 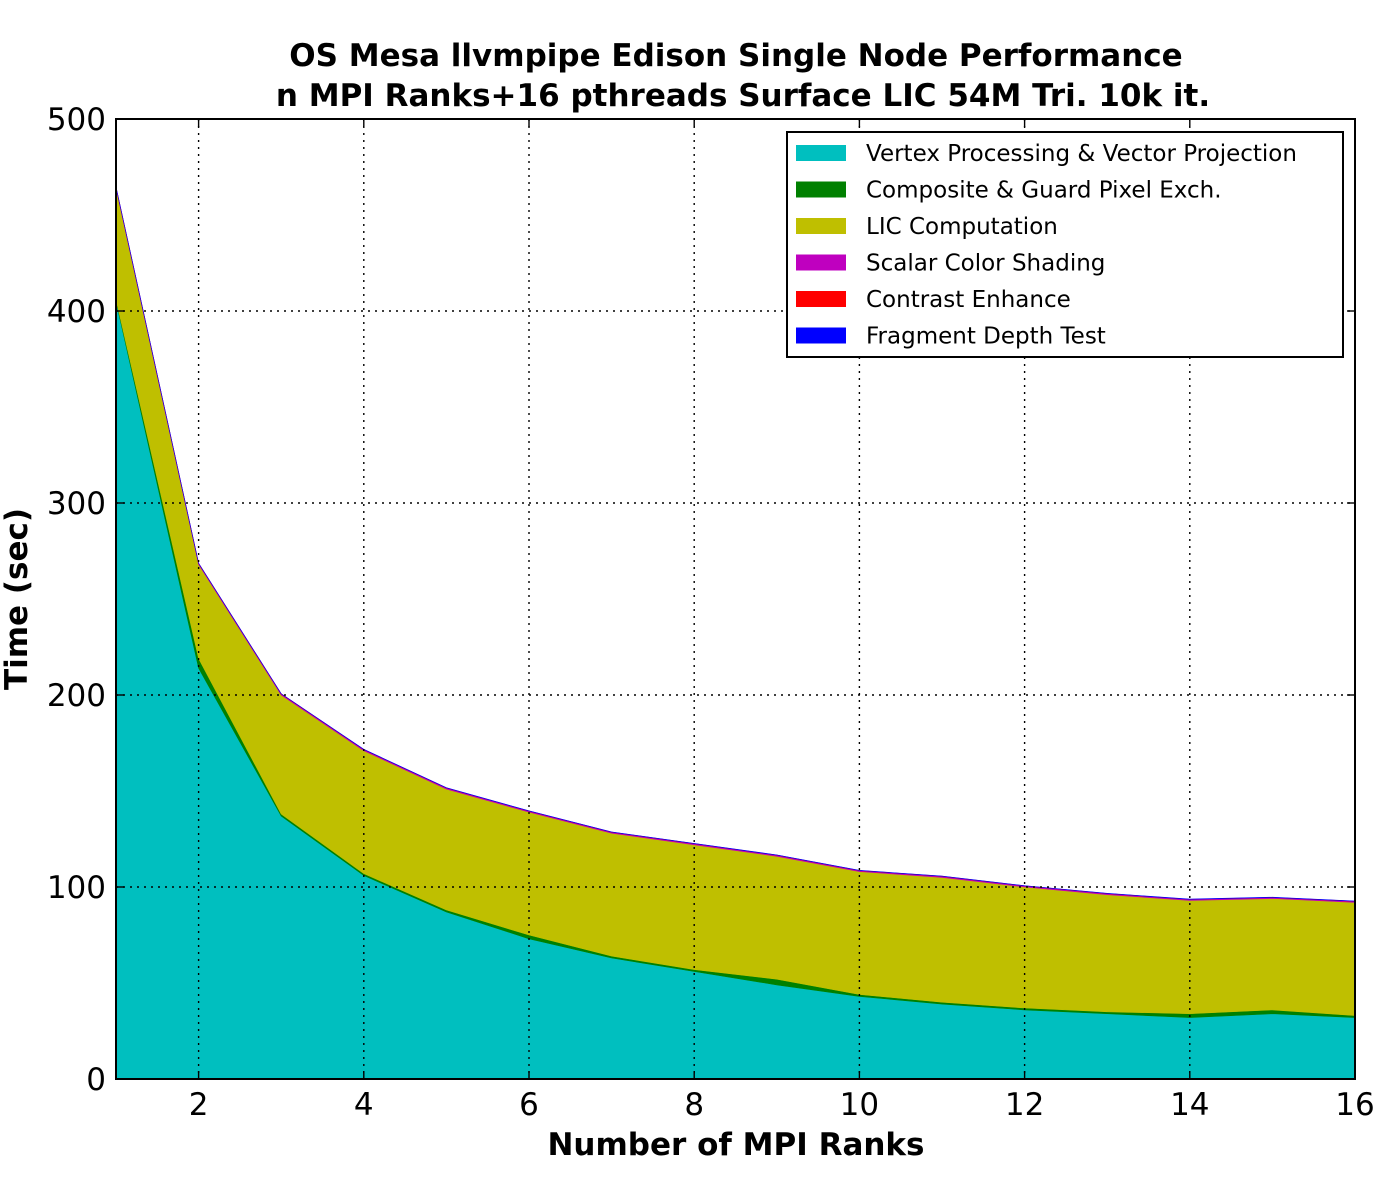 What do you see at coordinates (859, 1105) in the screenshot?
I see `x-tick-label: 10` at bounding box center [859, 1105].